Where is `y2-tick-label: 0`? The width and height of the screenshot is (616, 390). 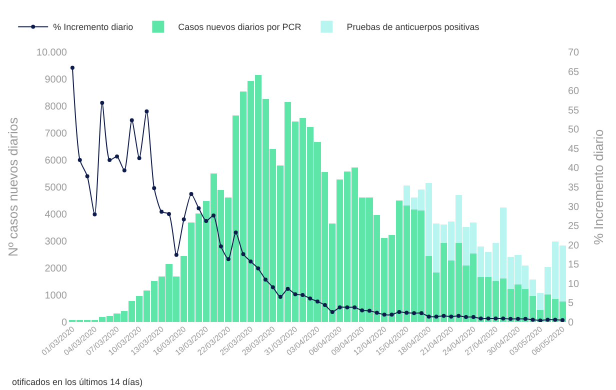
y2-tick-label: 0 is located at coordinates (571, 323).